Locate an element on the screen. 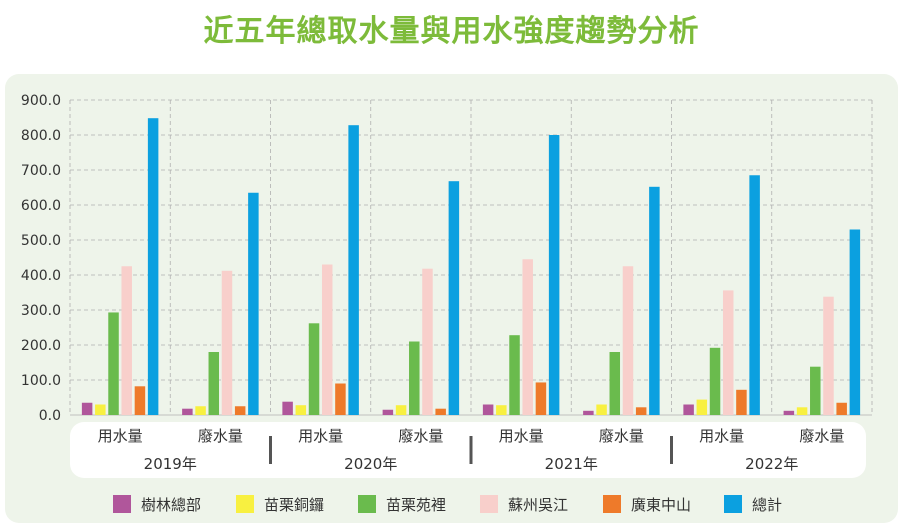  x-year-label: 2020年 is located at coordinates (370, 464).